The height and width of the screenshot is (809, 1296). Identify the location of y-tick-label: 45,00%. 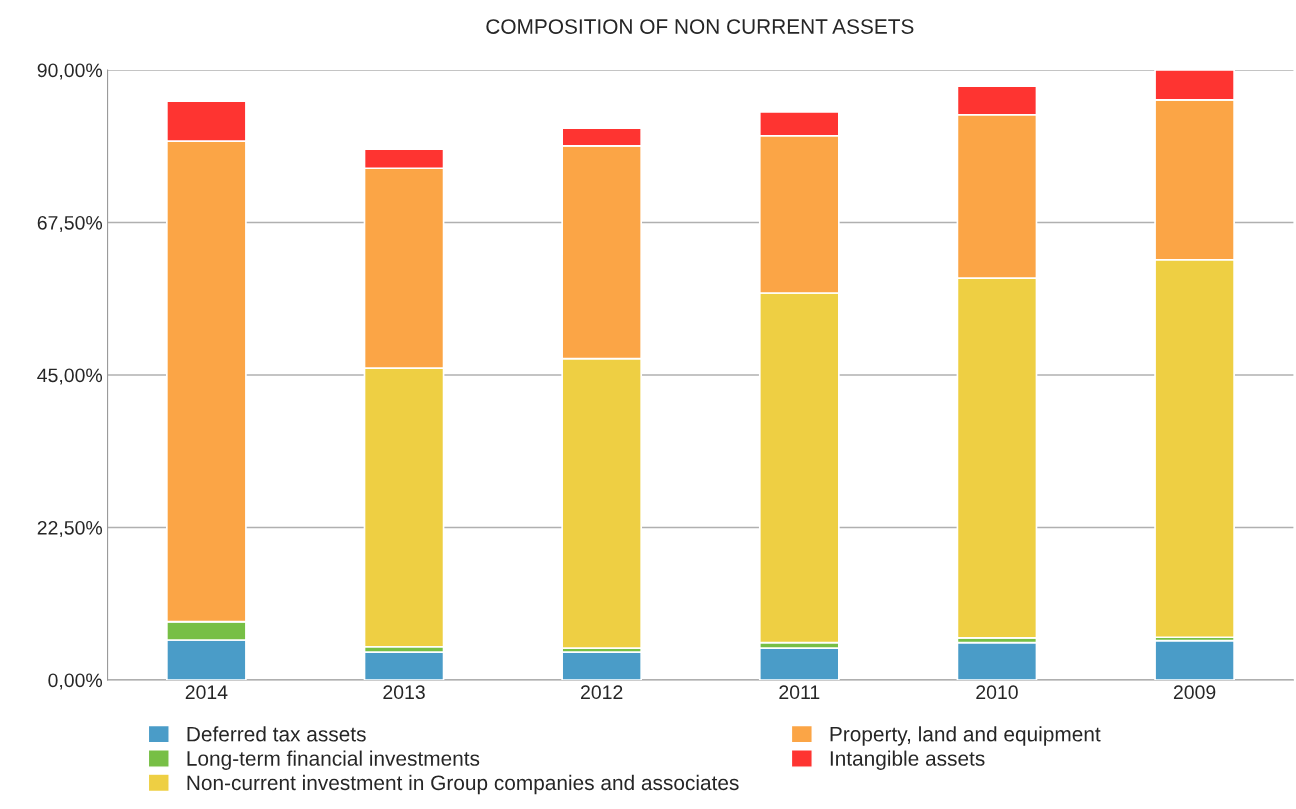
(70, 376).